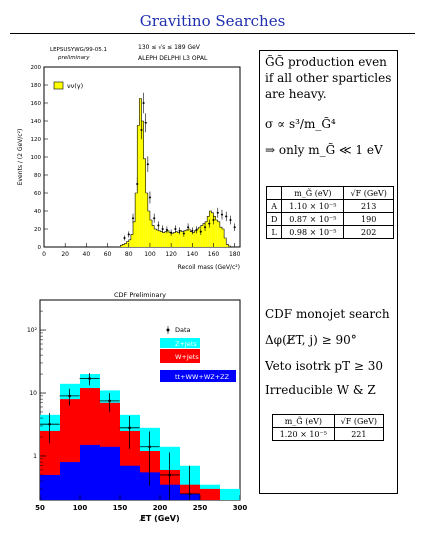 The width and height of the screenshot is (425, 550). I want to click on bottom-legend-data-label: Data, so click(183, 330).